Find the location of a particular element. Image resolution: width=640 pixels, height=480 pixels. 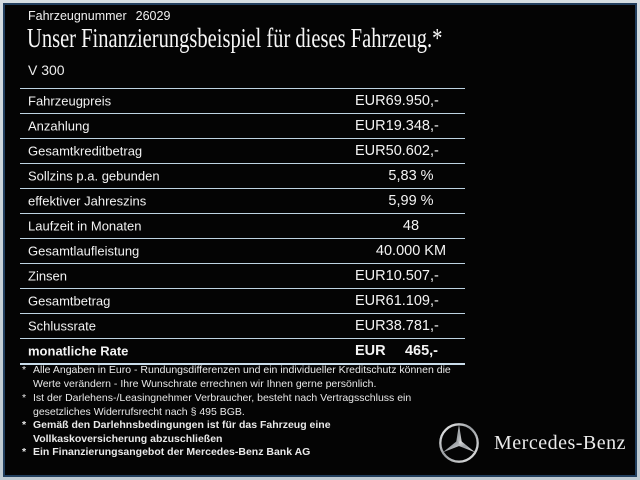

table-row: Anzahlung EUR 19.348,- is located at coordinates (242, 125).